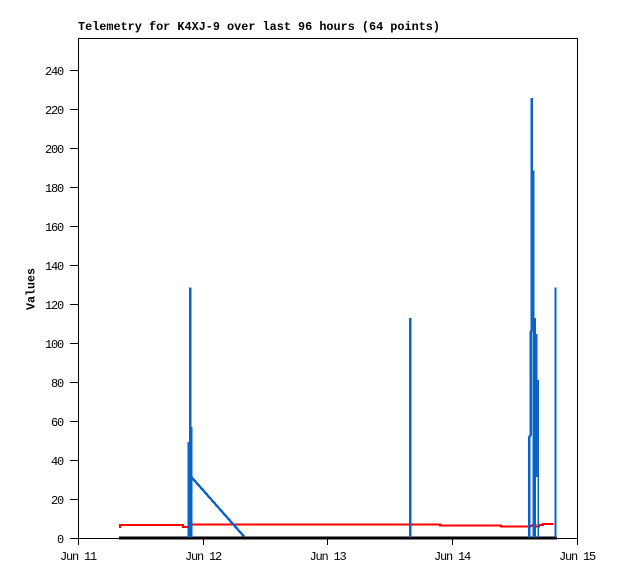 This screenshot has width=618, height=579. What do you see at coordinates (54, 306) in the screenshot?
I see `svg-text: 120` at bounding box center [54, 306].